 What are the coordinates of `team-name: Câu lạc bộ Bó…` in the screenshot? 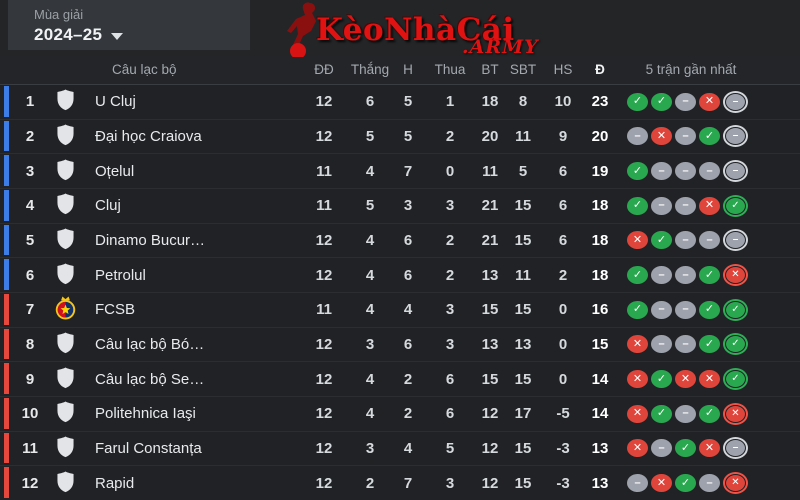 It's located at (150, 344).